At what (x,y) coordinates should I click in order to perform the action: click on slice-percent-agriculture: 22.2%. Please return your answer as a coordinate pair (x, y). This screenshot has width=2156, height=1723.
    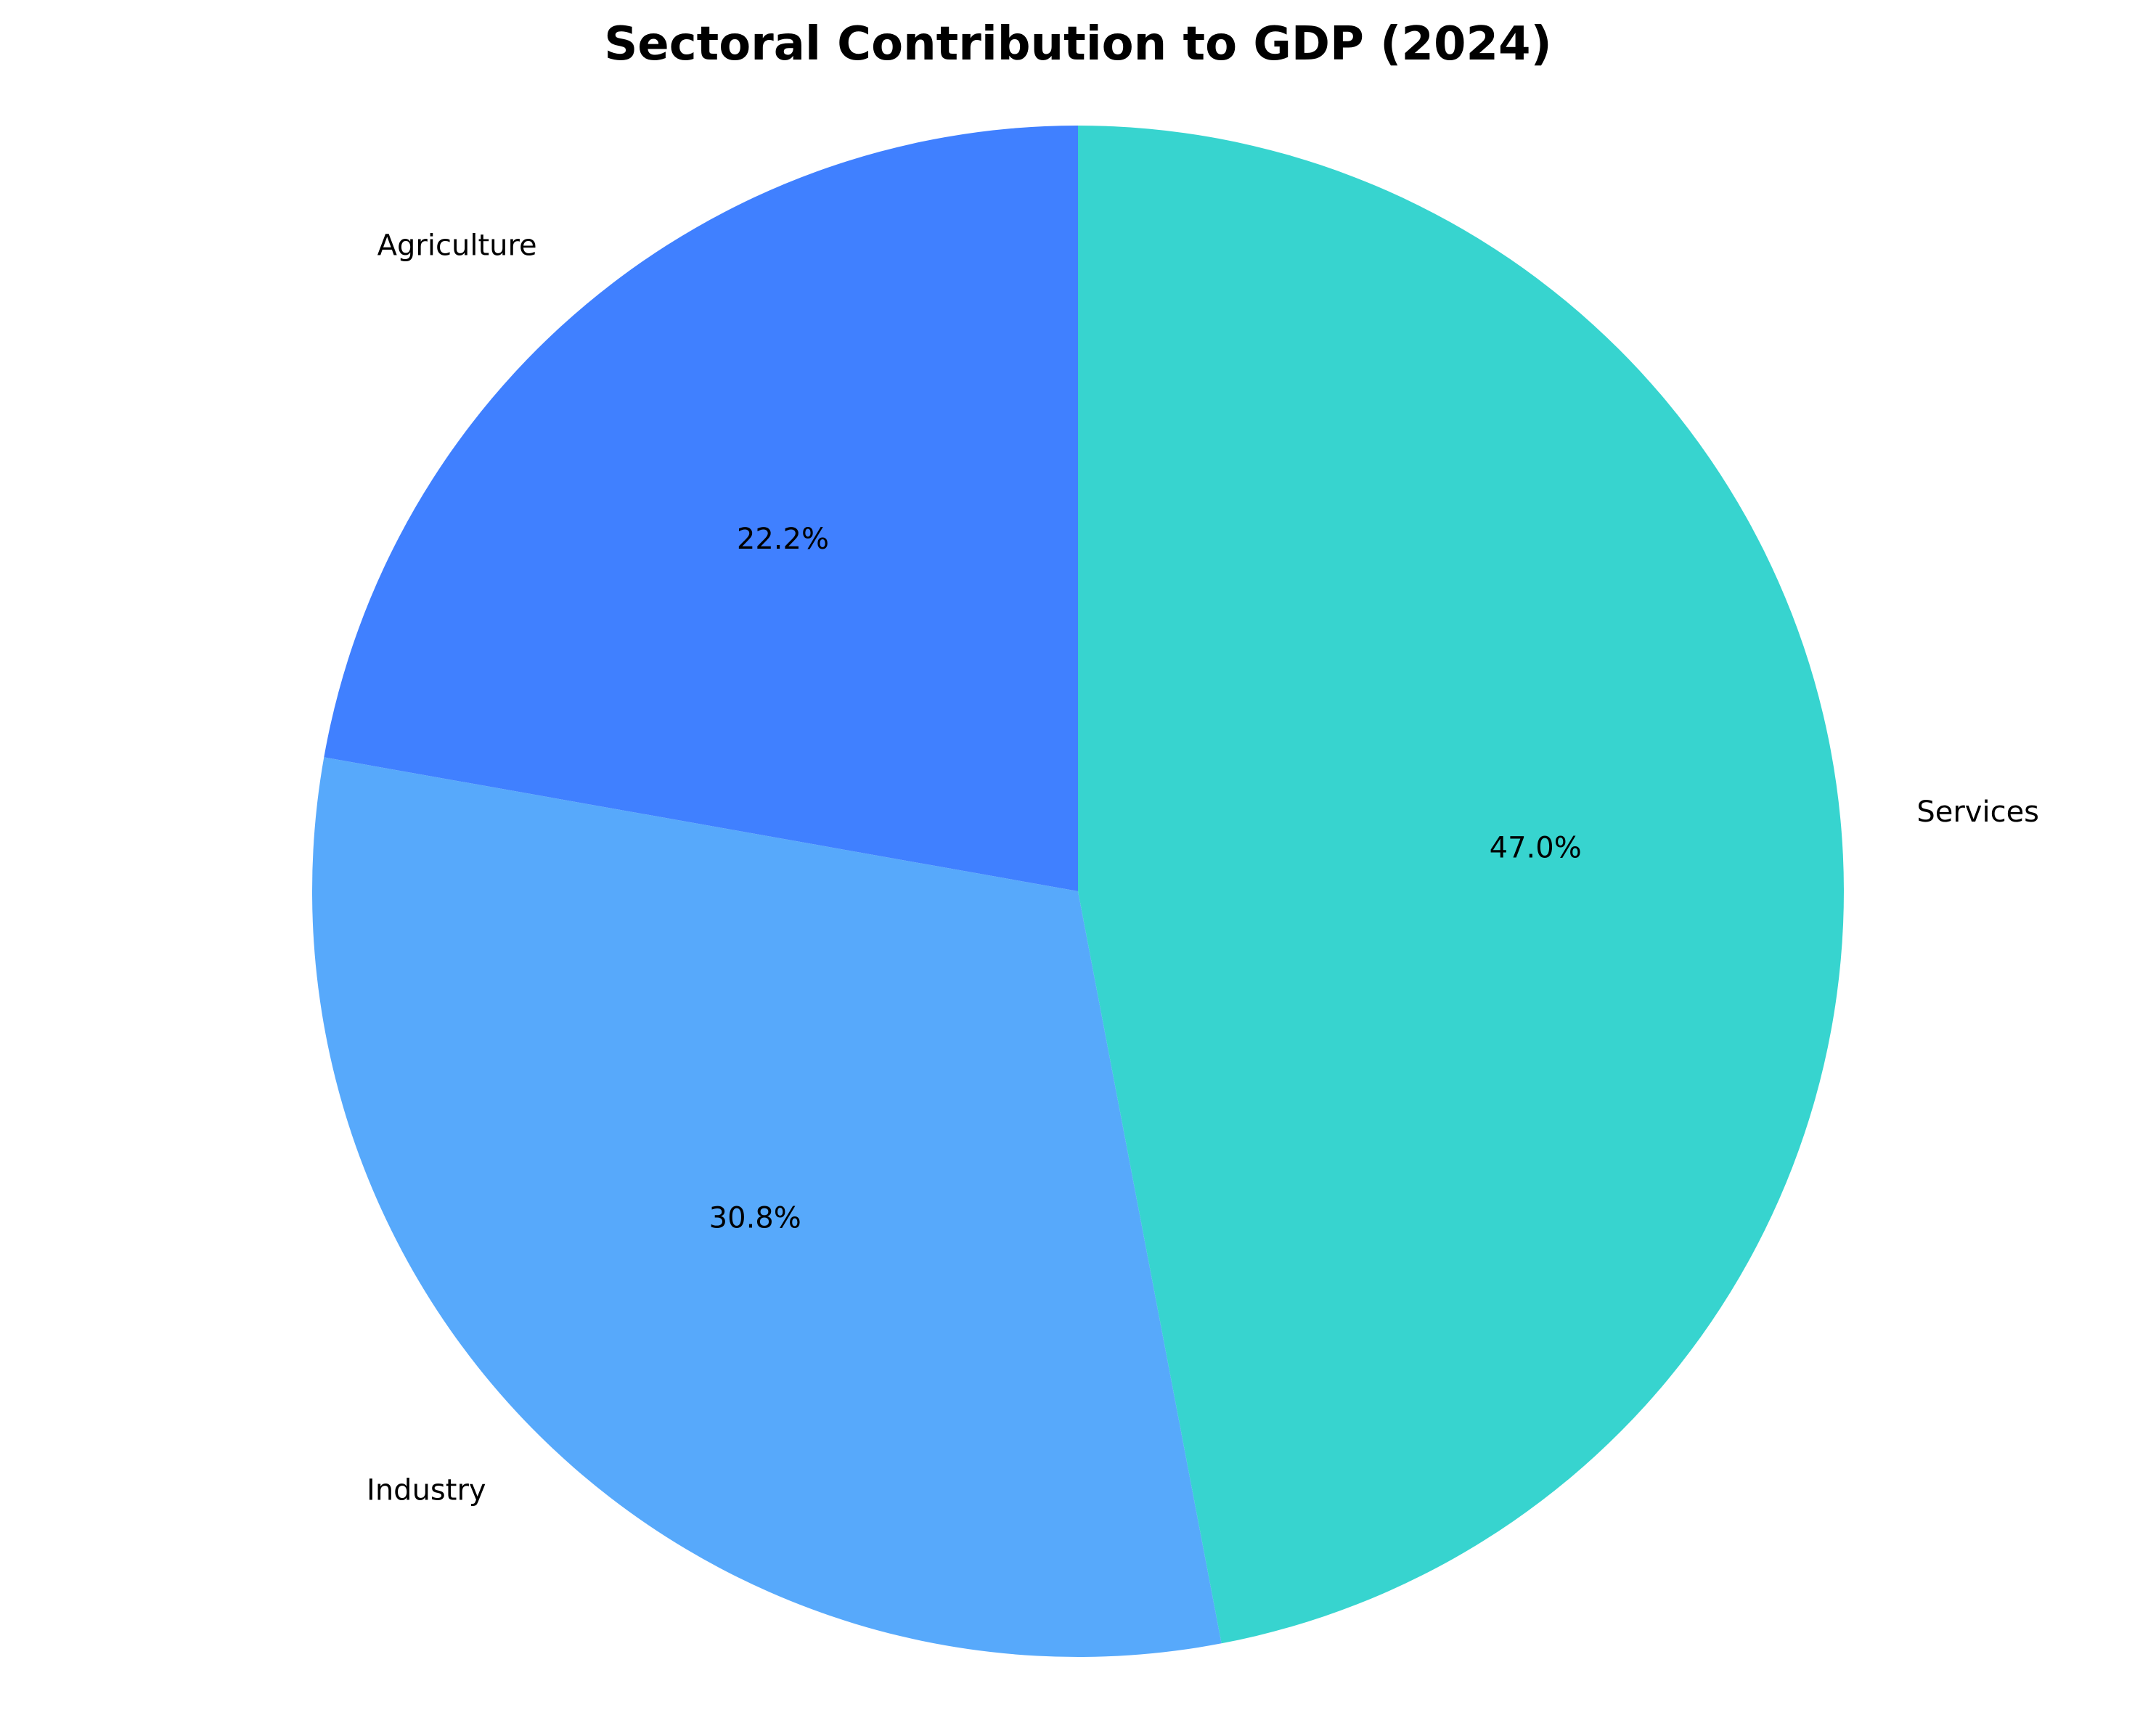
    Looking at the image, I should click on (783, 539).